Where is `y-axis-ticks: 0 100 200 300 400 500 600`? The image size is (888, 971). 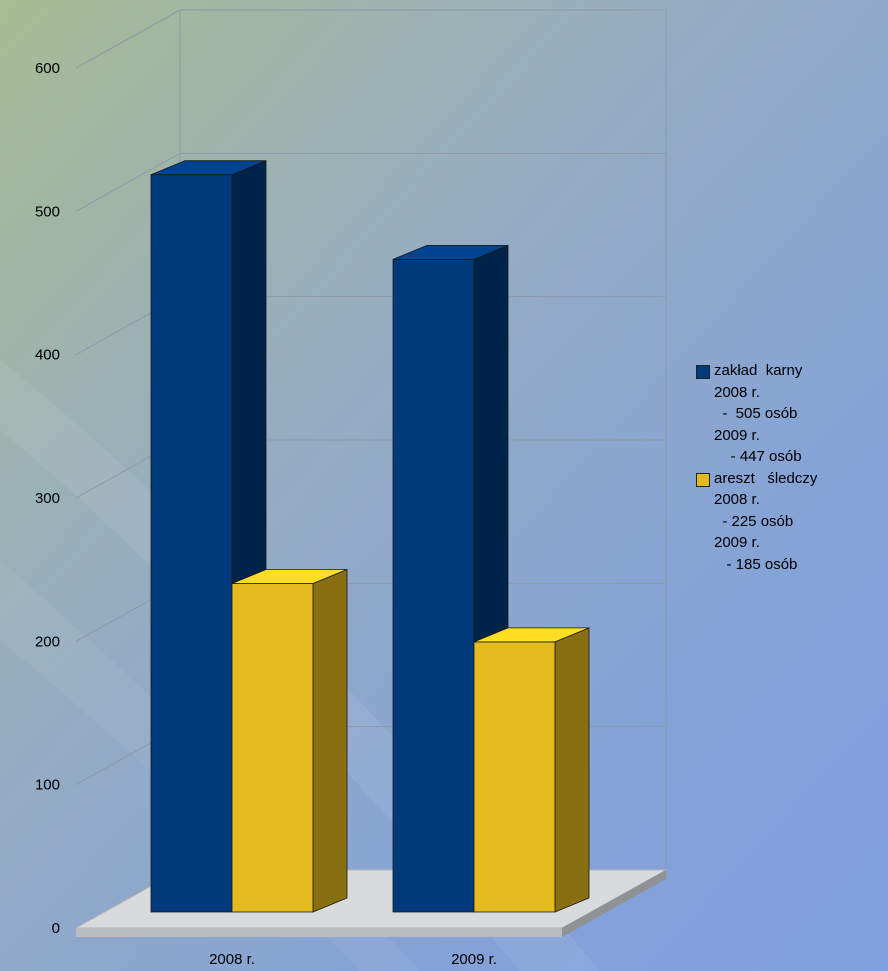
y-axis-ticks: 0 100 200 300 400 500 600 is located at coordinates (47, 498).